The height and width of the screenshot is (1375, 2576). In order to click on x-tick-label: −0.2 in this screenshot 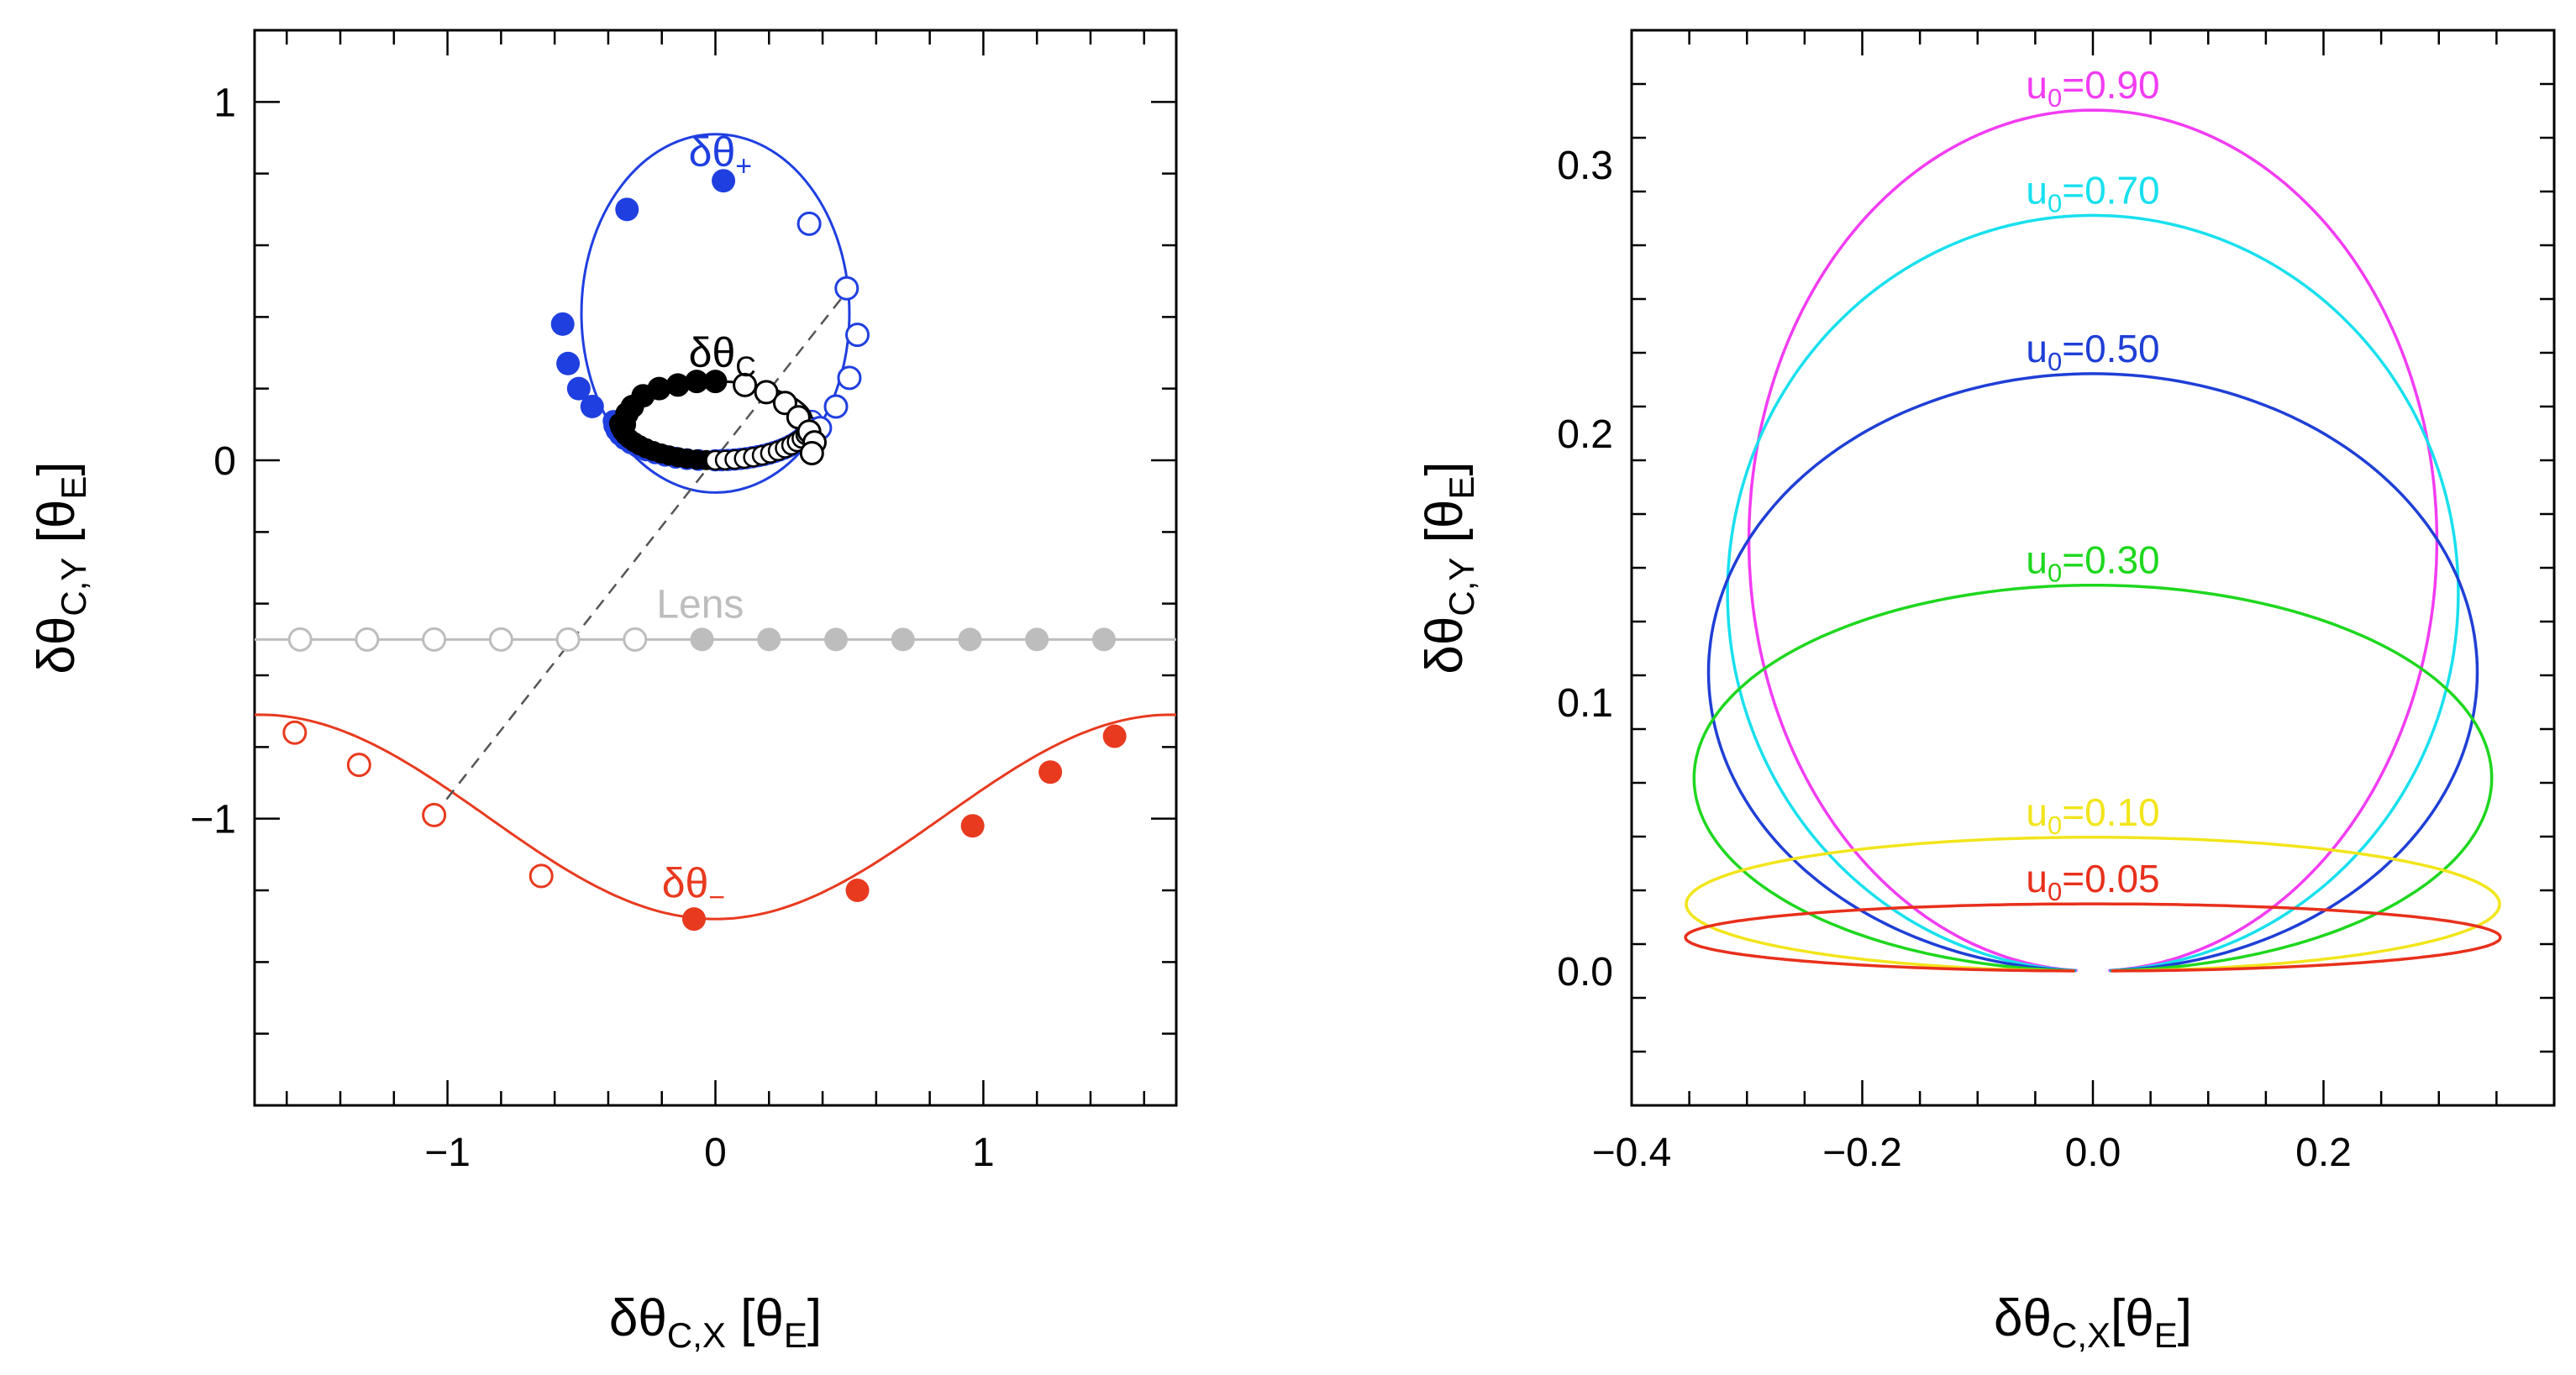, I will do `click(1862, 1153)`.